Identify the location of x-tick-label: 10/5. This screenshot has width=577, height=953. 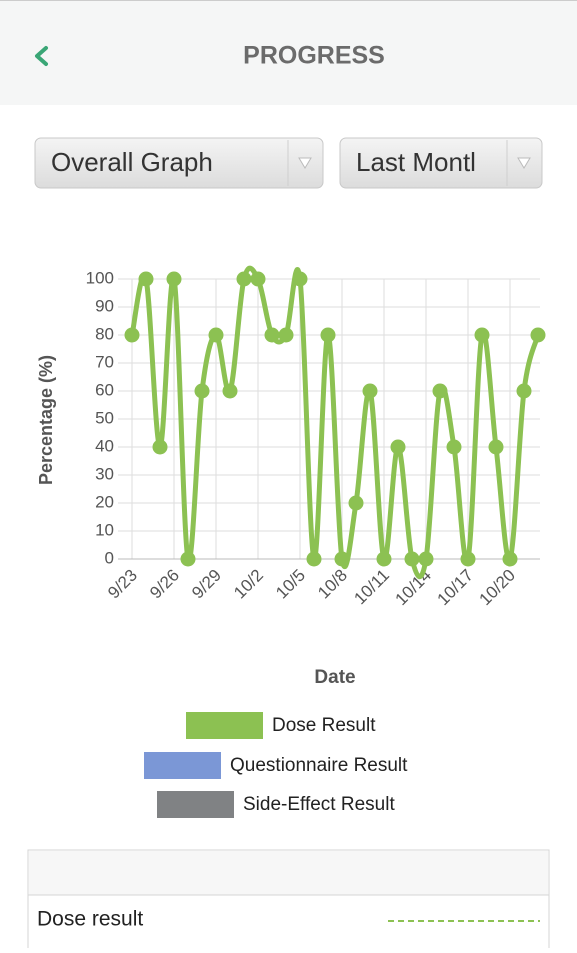
(290, 584).